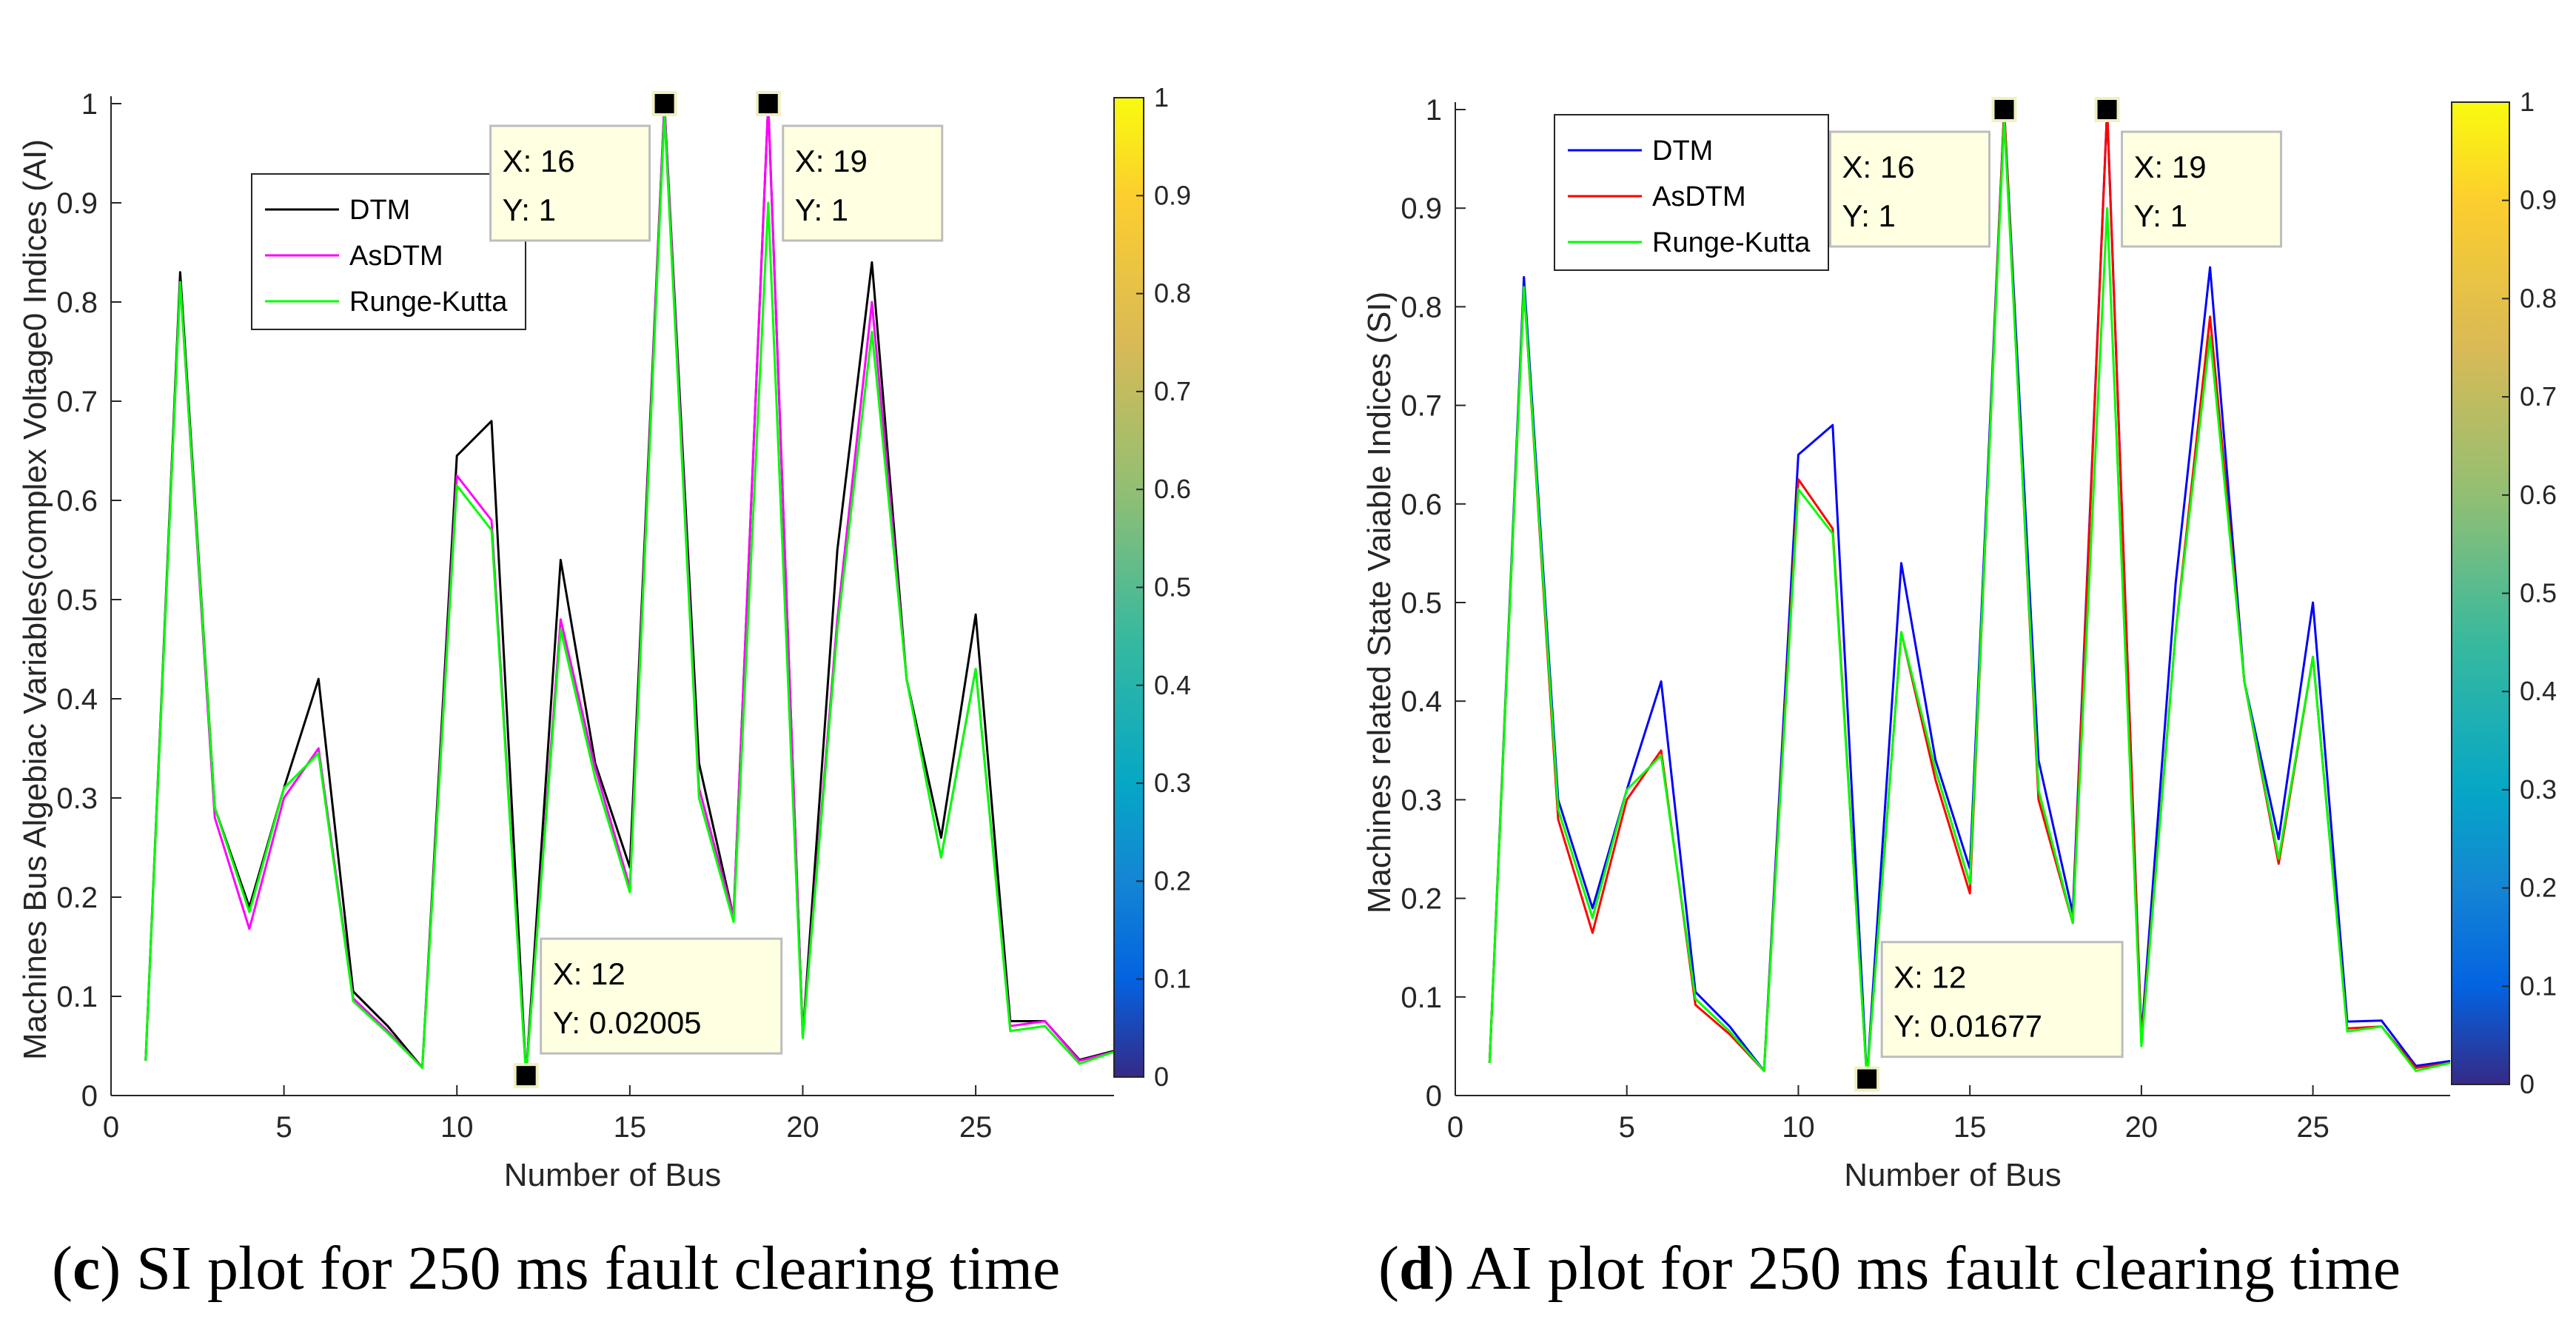  Describe the element at coordinates (77, 798) in the screenshot. I see `panel-c-y-tick-label: 0.3` at that location.